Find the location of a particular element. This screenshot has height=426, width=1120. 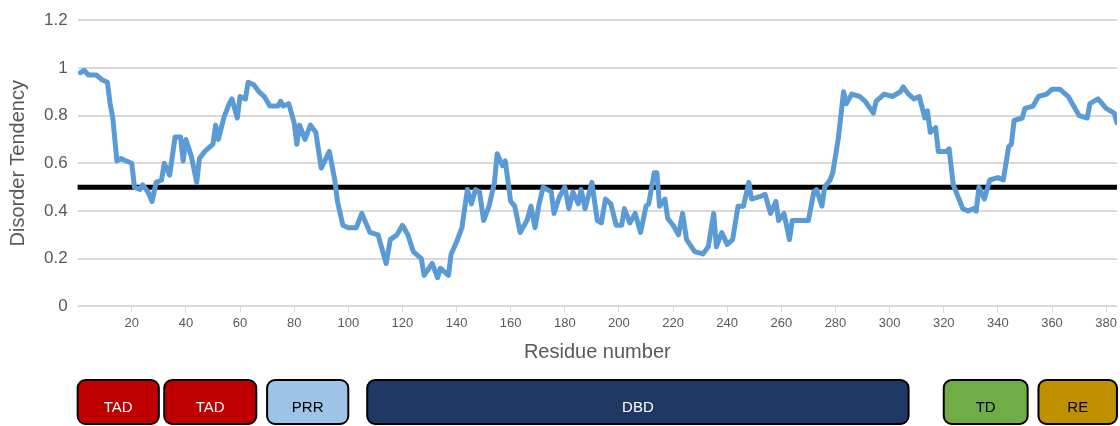

x-tick-label: 220 is located at coordinates (673, 322).